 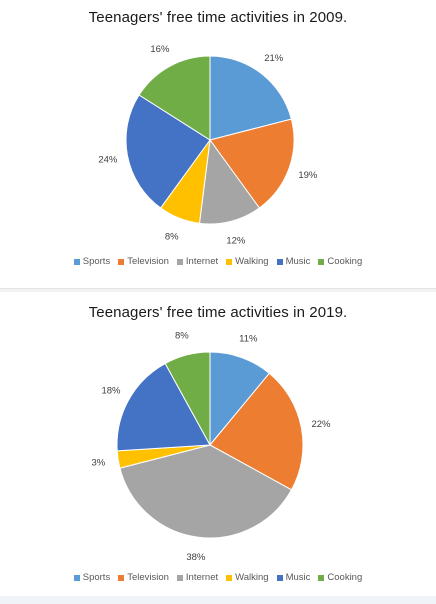 What do you see at coordinates (218, 17) in the screenshot?
I see `chart-title: Teenagers' free time activities in 2009.` at bounding box center [218, 17].